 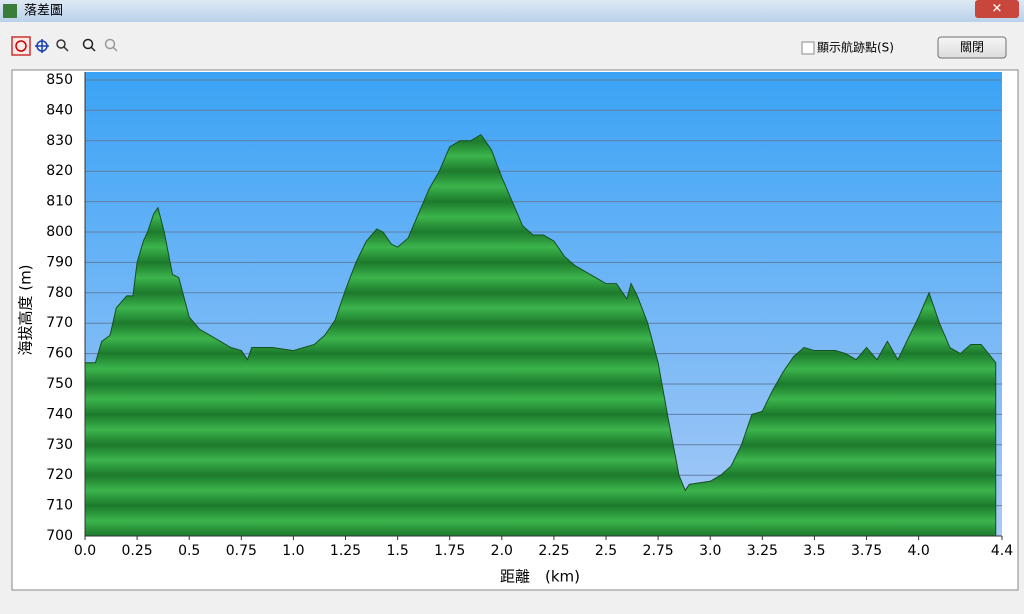 I want to click on x-tick-label: 0.25, so click(x=137, y=551).